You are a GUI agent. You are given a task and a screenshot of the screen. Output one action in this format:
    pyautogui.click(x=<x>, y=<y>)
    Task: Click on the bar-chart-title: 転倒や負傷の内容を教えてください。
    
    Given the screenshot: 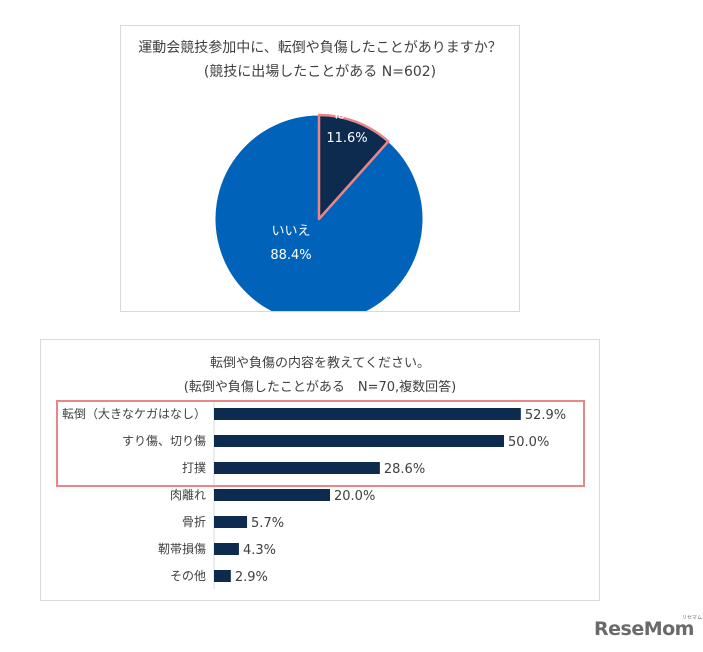 What is the action you would take?
    pyautogui.click(x=320, y=363)
    